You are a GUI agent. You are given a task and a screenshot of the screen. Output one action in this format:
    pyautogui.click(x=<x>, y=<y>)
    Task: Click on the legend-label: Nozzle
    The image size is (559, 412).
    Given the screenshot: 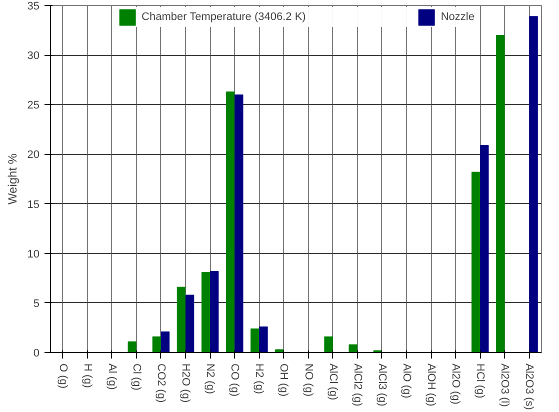 What is the action you would take?
    pyautogui.click(x=457, y=17)
    